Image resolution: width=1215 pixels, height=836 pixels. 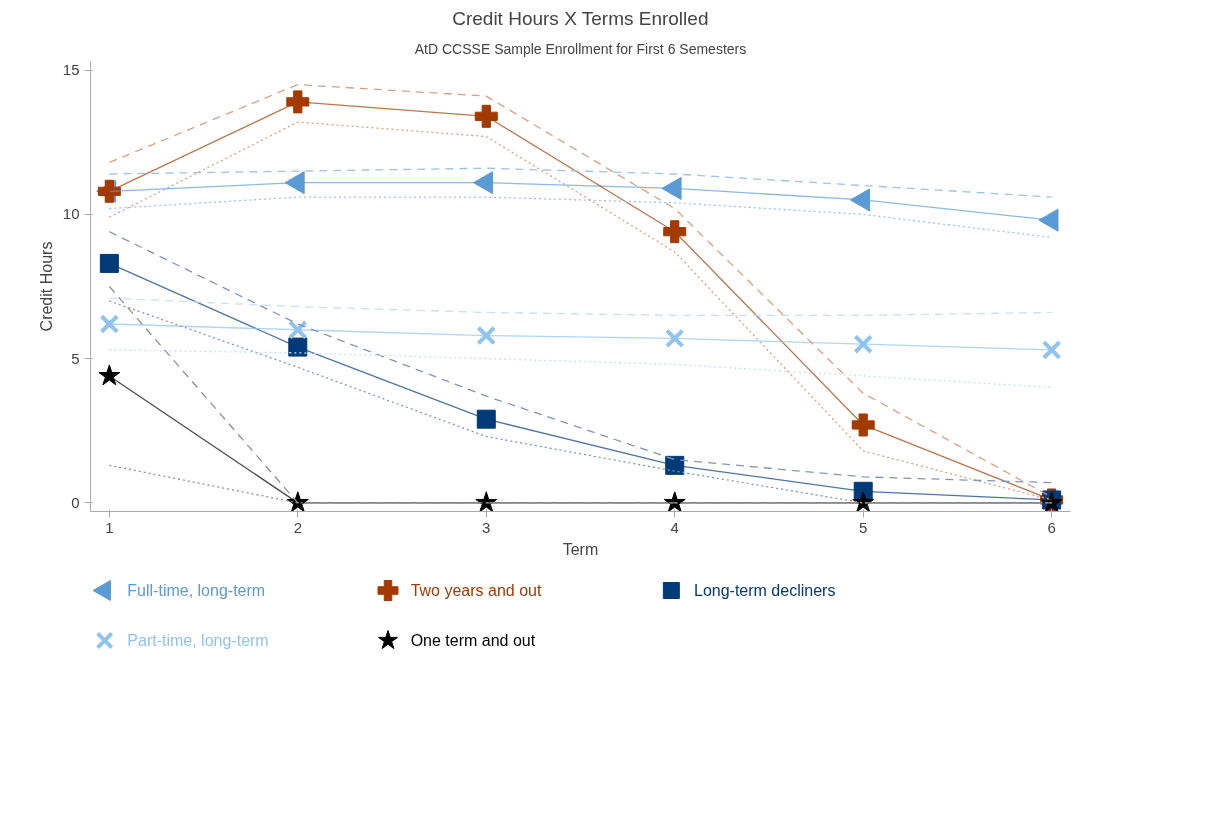 I want to click on y-tick-label: 5, so click(x=75, y=358).